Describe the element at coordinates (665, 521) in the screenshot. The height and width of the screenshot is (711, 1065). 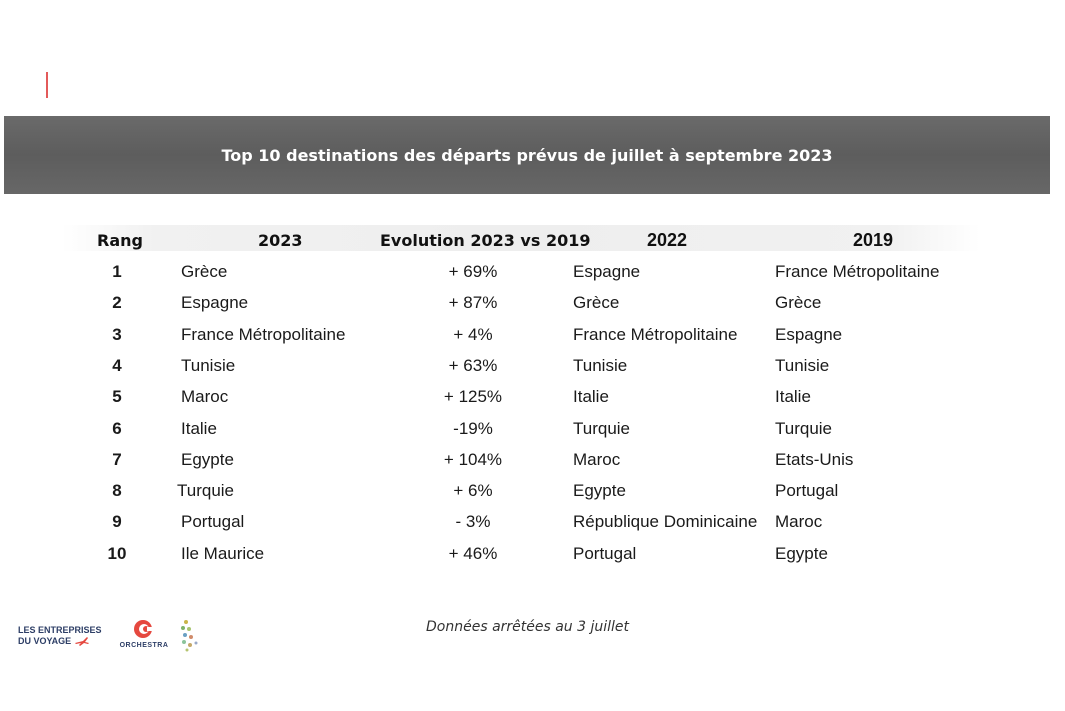
I see `destination-2022-cell: République Dominicaine` at that location.